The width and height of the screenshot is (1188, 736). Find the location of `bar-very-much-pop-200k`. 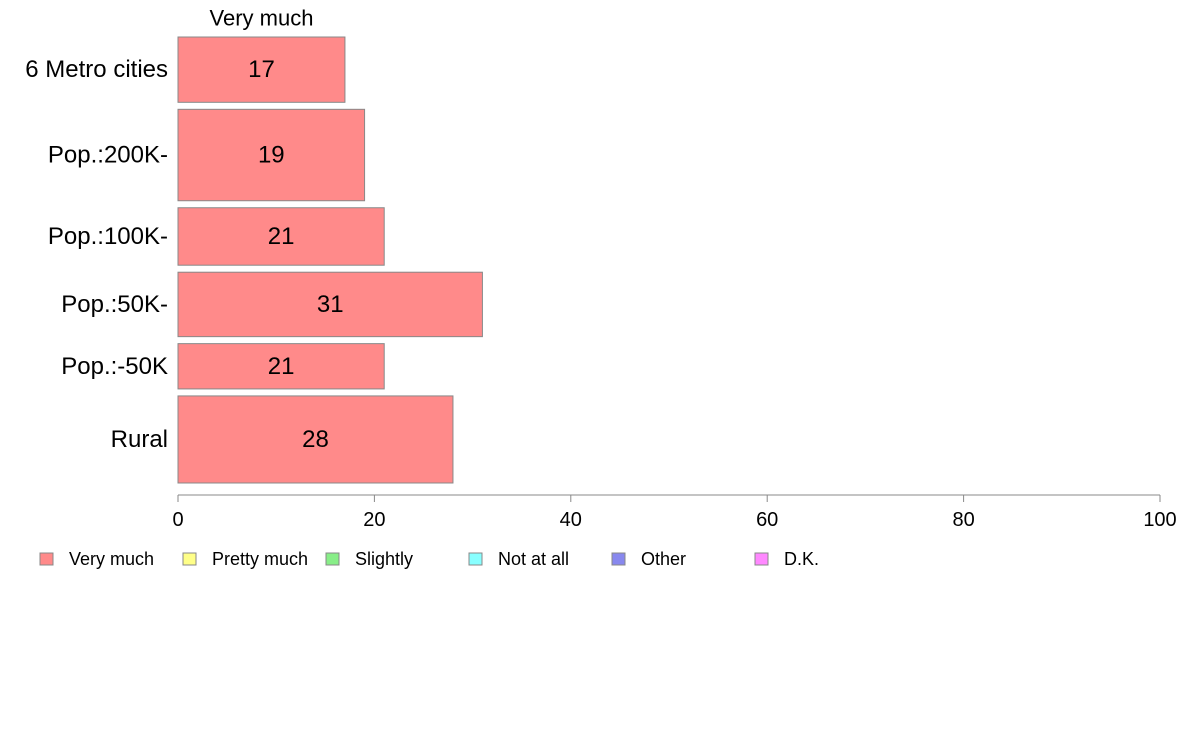

bar-very-much-pop-200k is located at coordinates (271, 155).